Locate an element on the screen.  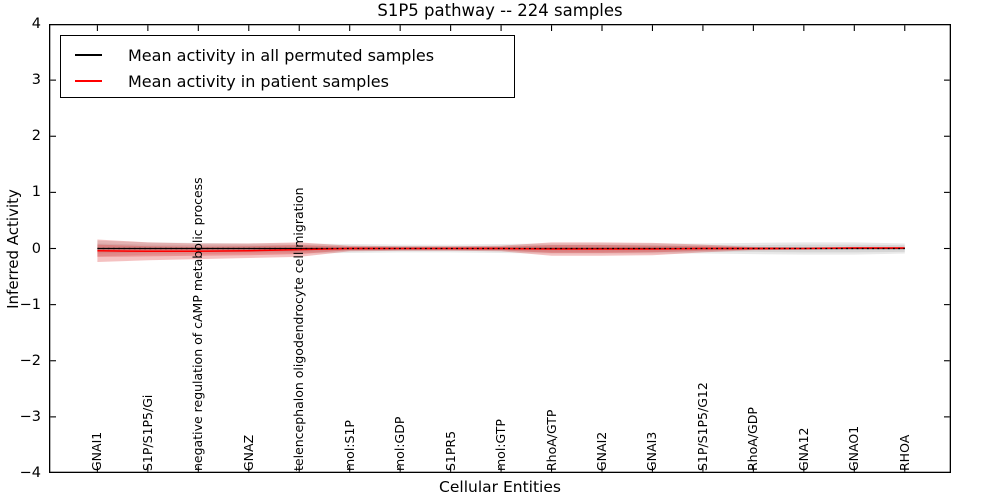
x-tick-label: GNAI3 is located at coordinates (652, 451).